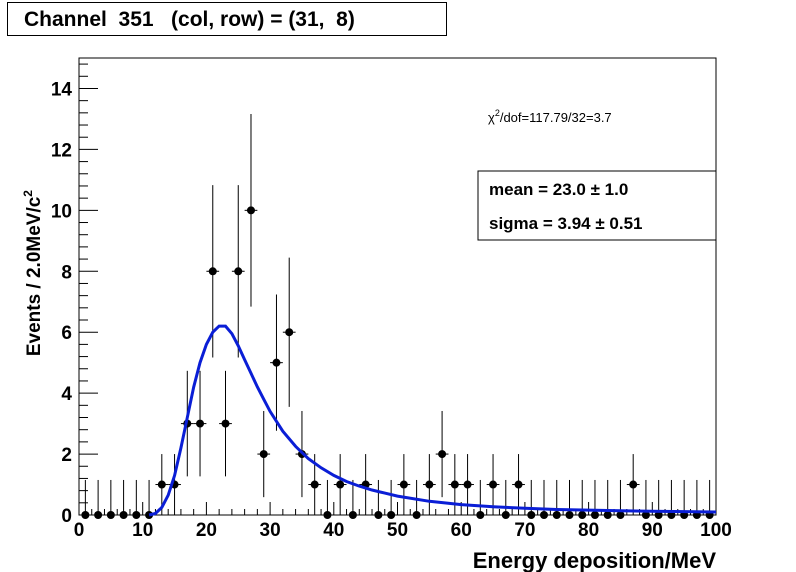 The image size is (796, 572). I want to click on mean-value: 23.0, so click(569, 189).